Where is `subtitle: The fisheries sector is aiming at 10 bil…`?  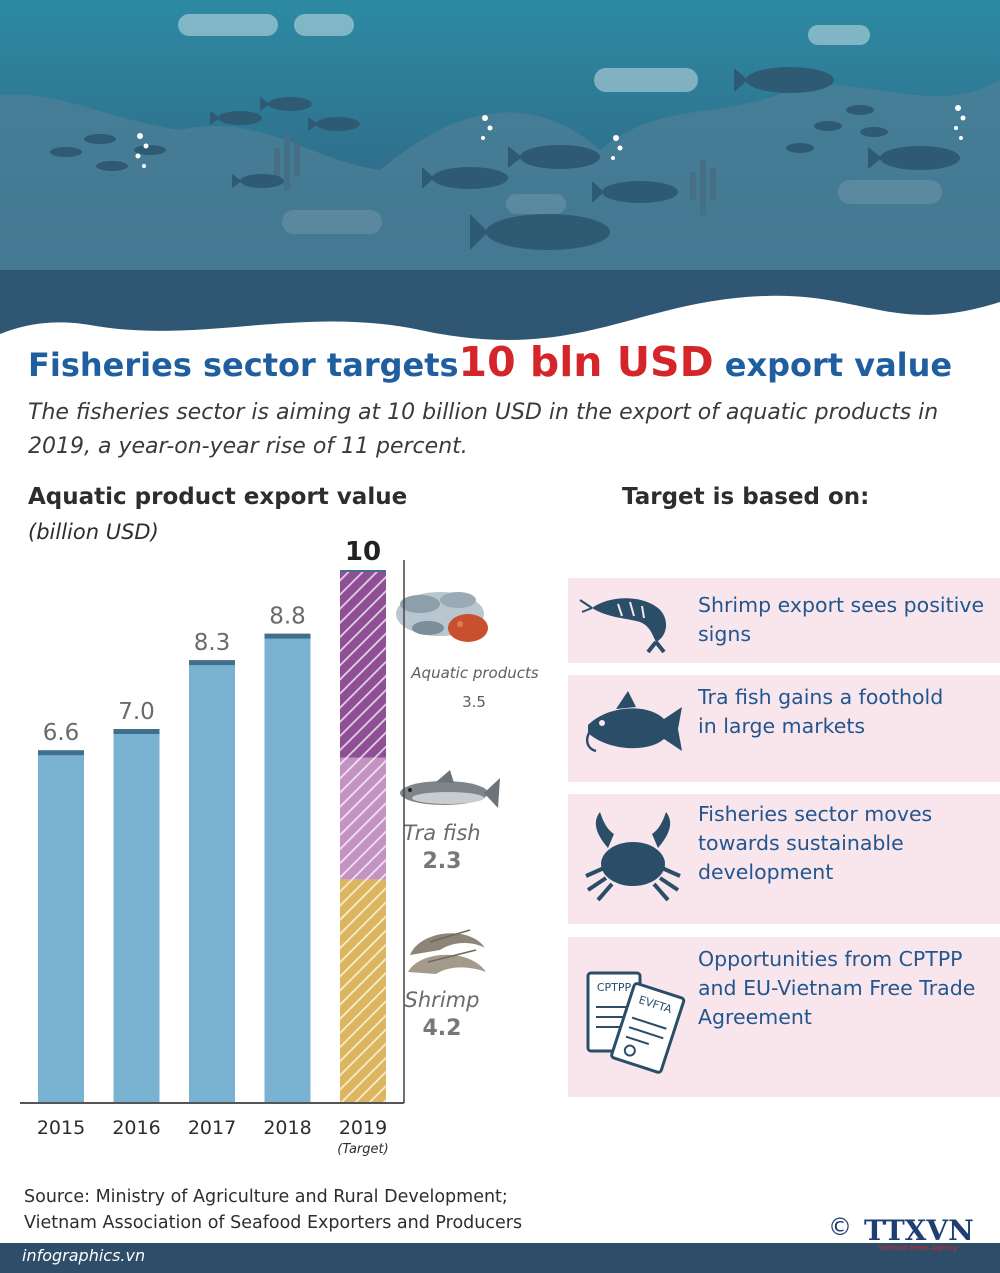 subtitle: The fisheries sector is aiming at 10 bil… is located at coordinates (483, 429).